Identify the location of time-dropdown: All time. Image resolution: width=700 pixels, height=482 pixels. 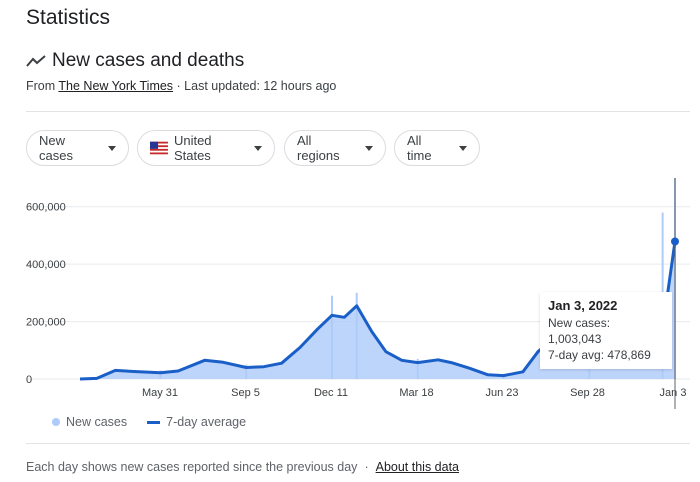
(437, 148).